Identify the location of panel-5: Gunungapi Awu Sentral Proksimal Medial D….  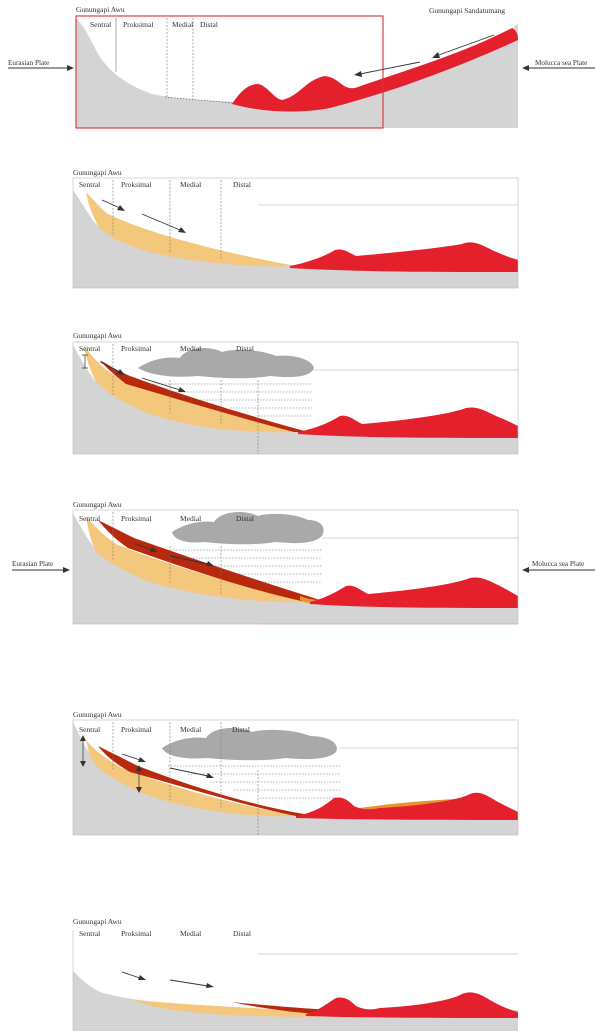
(295, 773).